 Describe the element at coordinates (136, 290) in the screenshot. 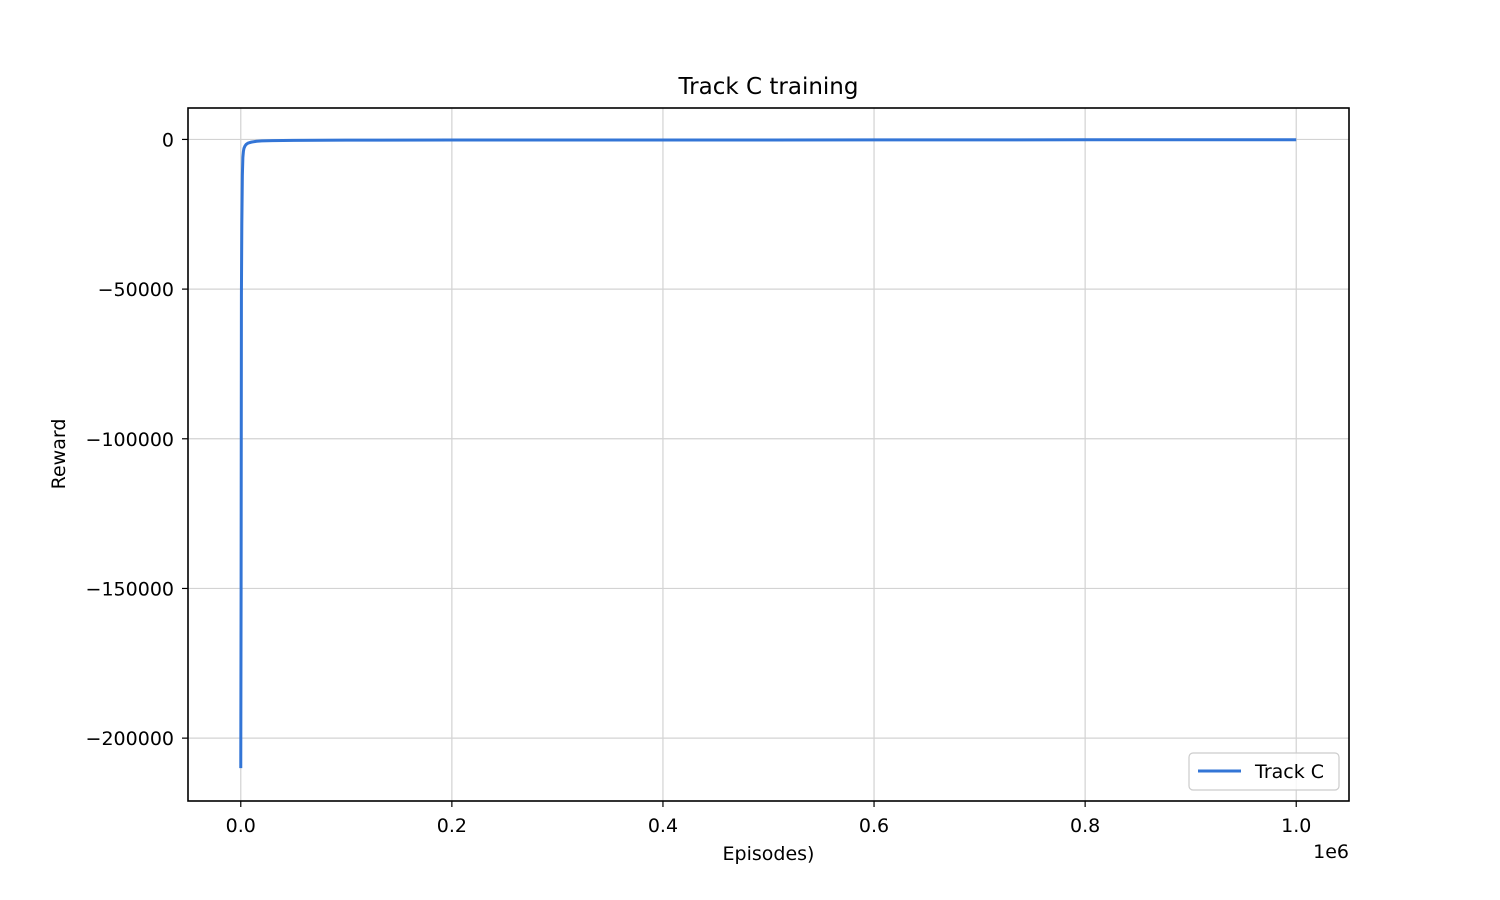

I see `y-tick-label: −50000` at that location.